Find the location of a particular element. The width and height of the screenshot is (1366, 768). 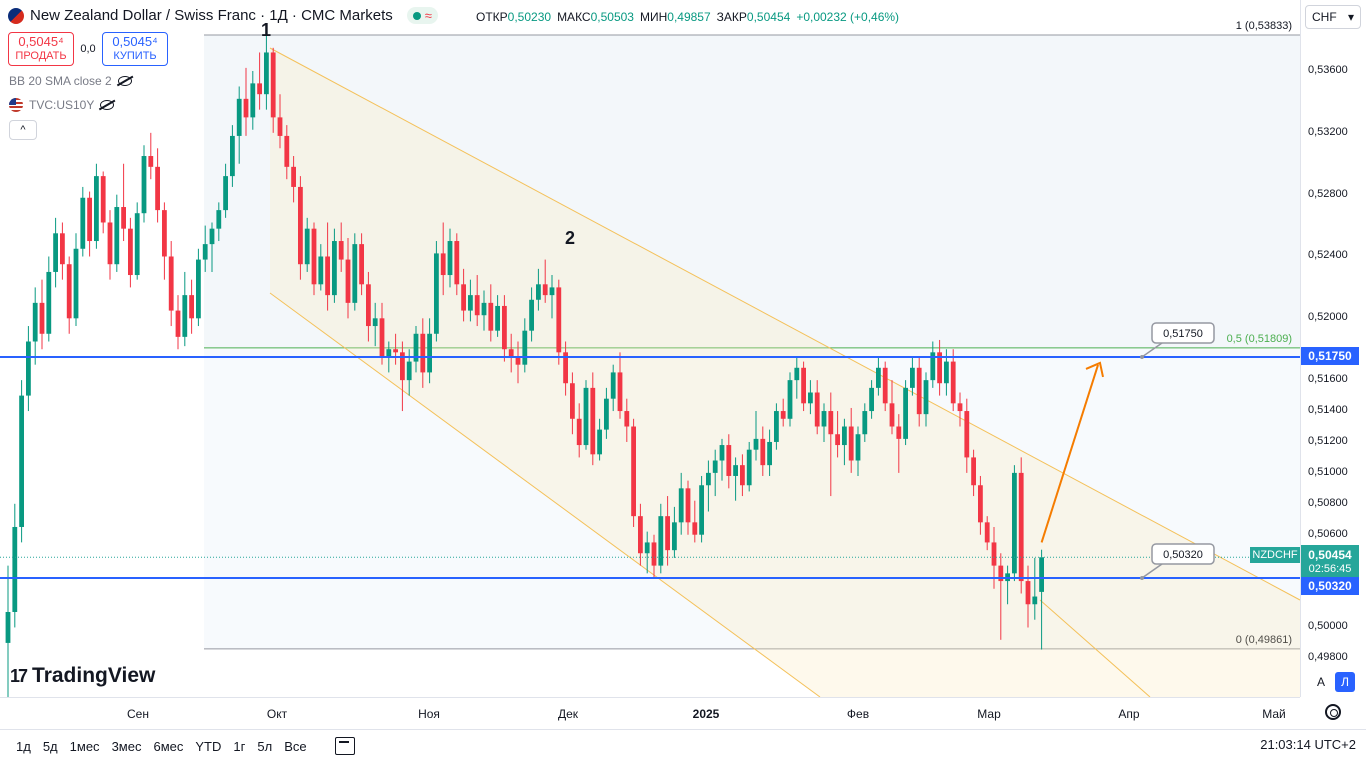

range-button: YTD is located at coordinates (208, 746).